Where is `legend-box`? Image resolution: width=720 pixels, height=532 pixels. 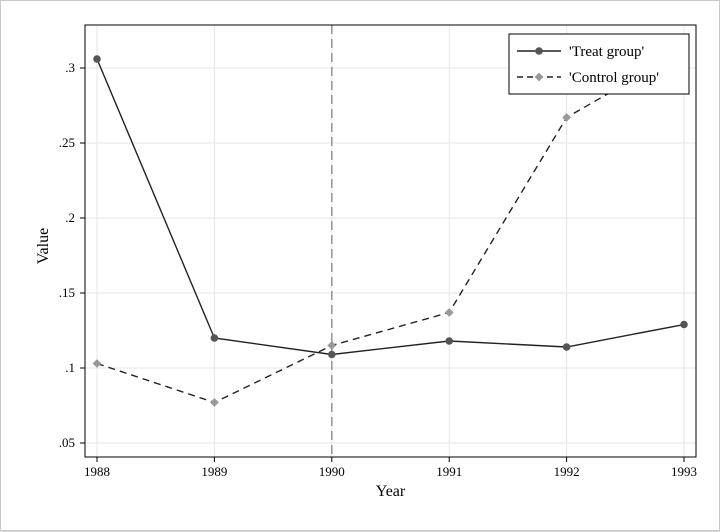
legend-box is located at coordinates (599, 64).